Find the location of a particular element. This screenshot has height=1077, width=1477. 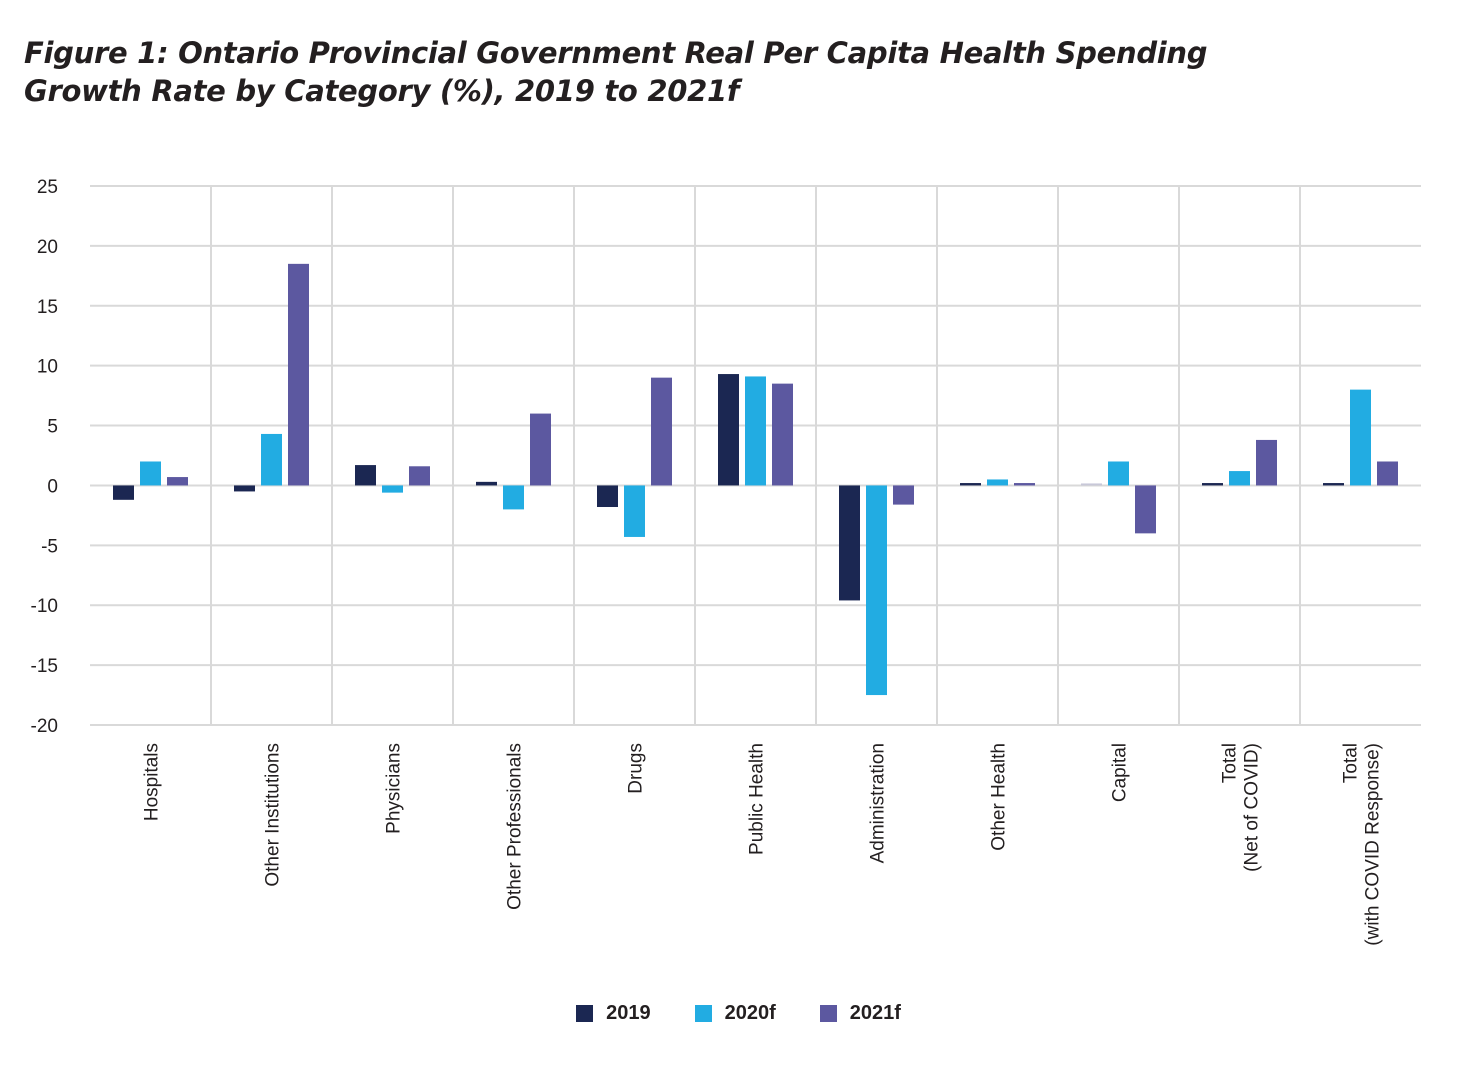

legend-item-2020f: 2020f is located at coordinates (735, 1013).